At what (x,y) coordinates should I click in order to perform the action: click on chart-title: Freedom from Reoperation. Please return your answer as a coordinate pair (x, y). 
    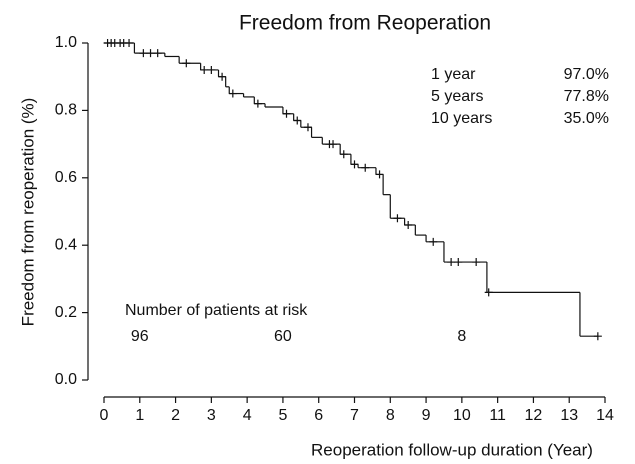
    Looking at the image, I should click on (365, 23).